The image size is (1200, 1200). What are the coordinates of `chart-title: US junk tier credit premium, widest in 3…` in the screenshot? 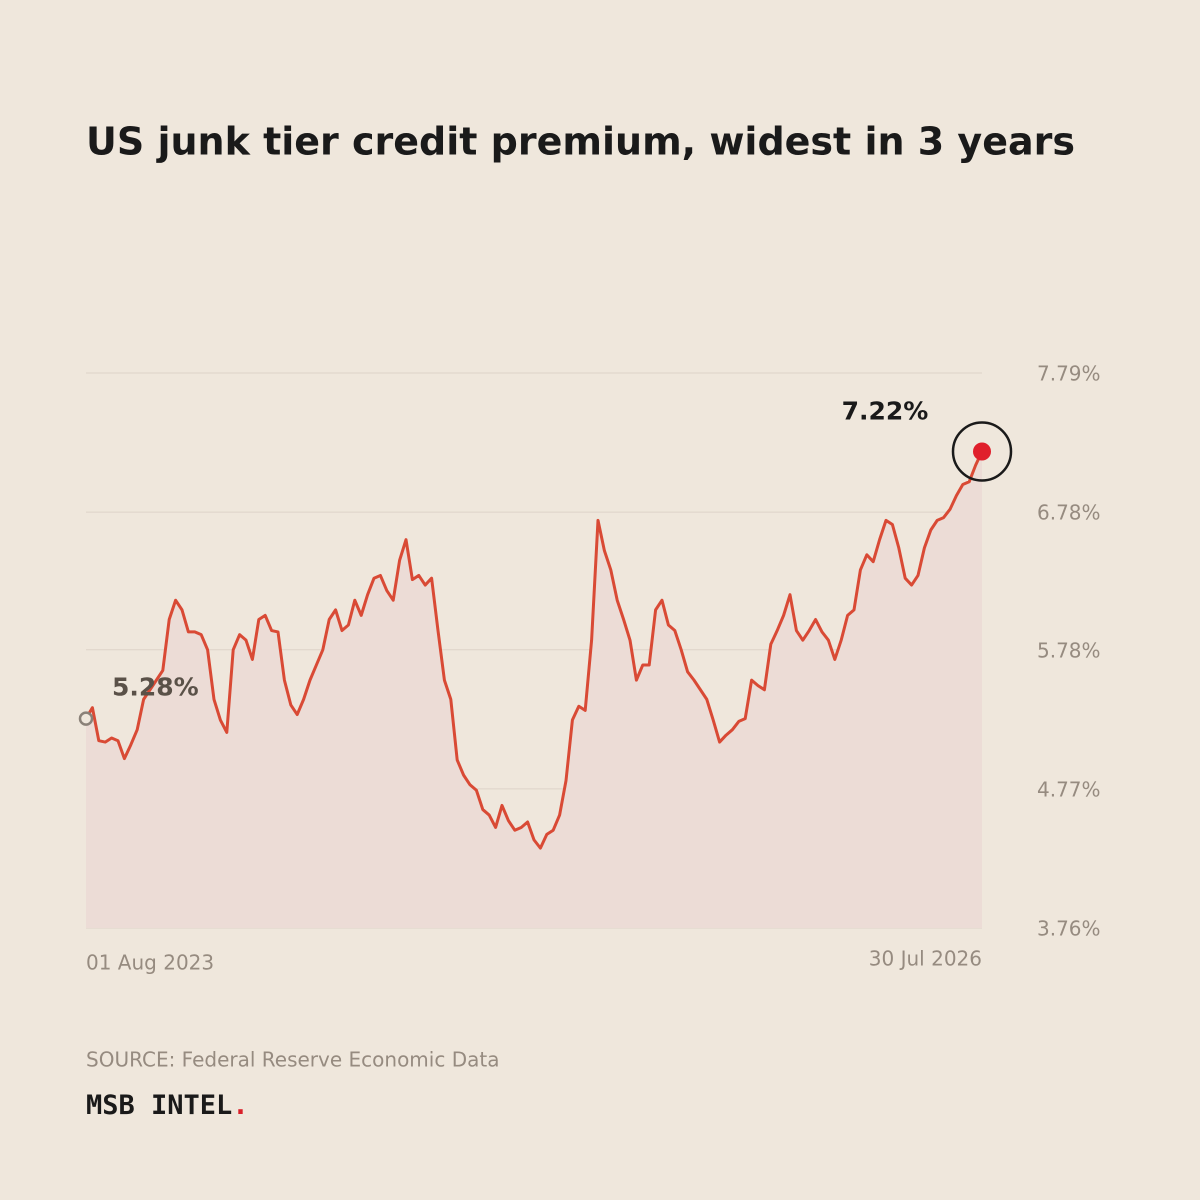 It's located at (580, 142).